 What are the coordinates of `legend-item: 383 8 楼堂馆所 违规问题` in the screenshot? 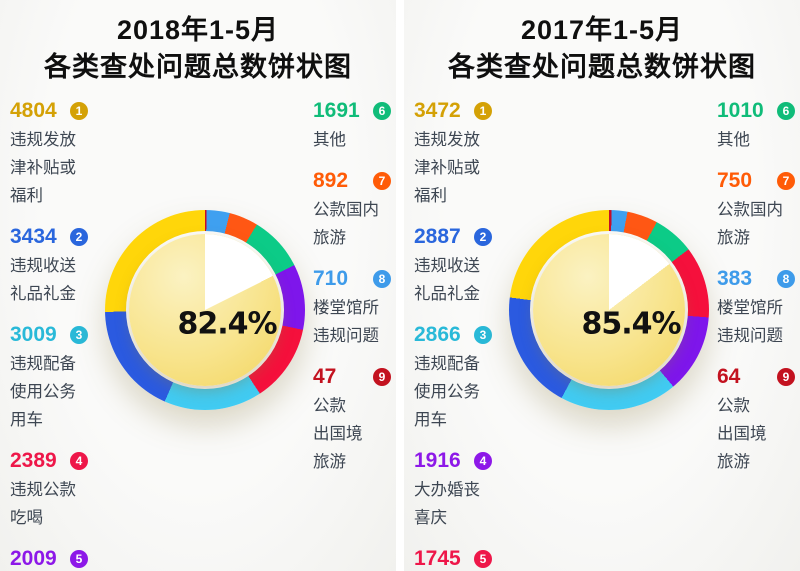 It's located at (757, 308).